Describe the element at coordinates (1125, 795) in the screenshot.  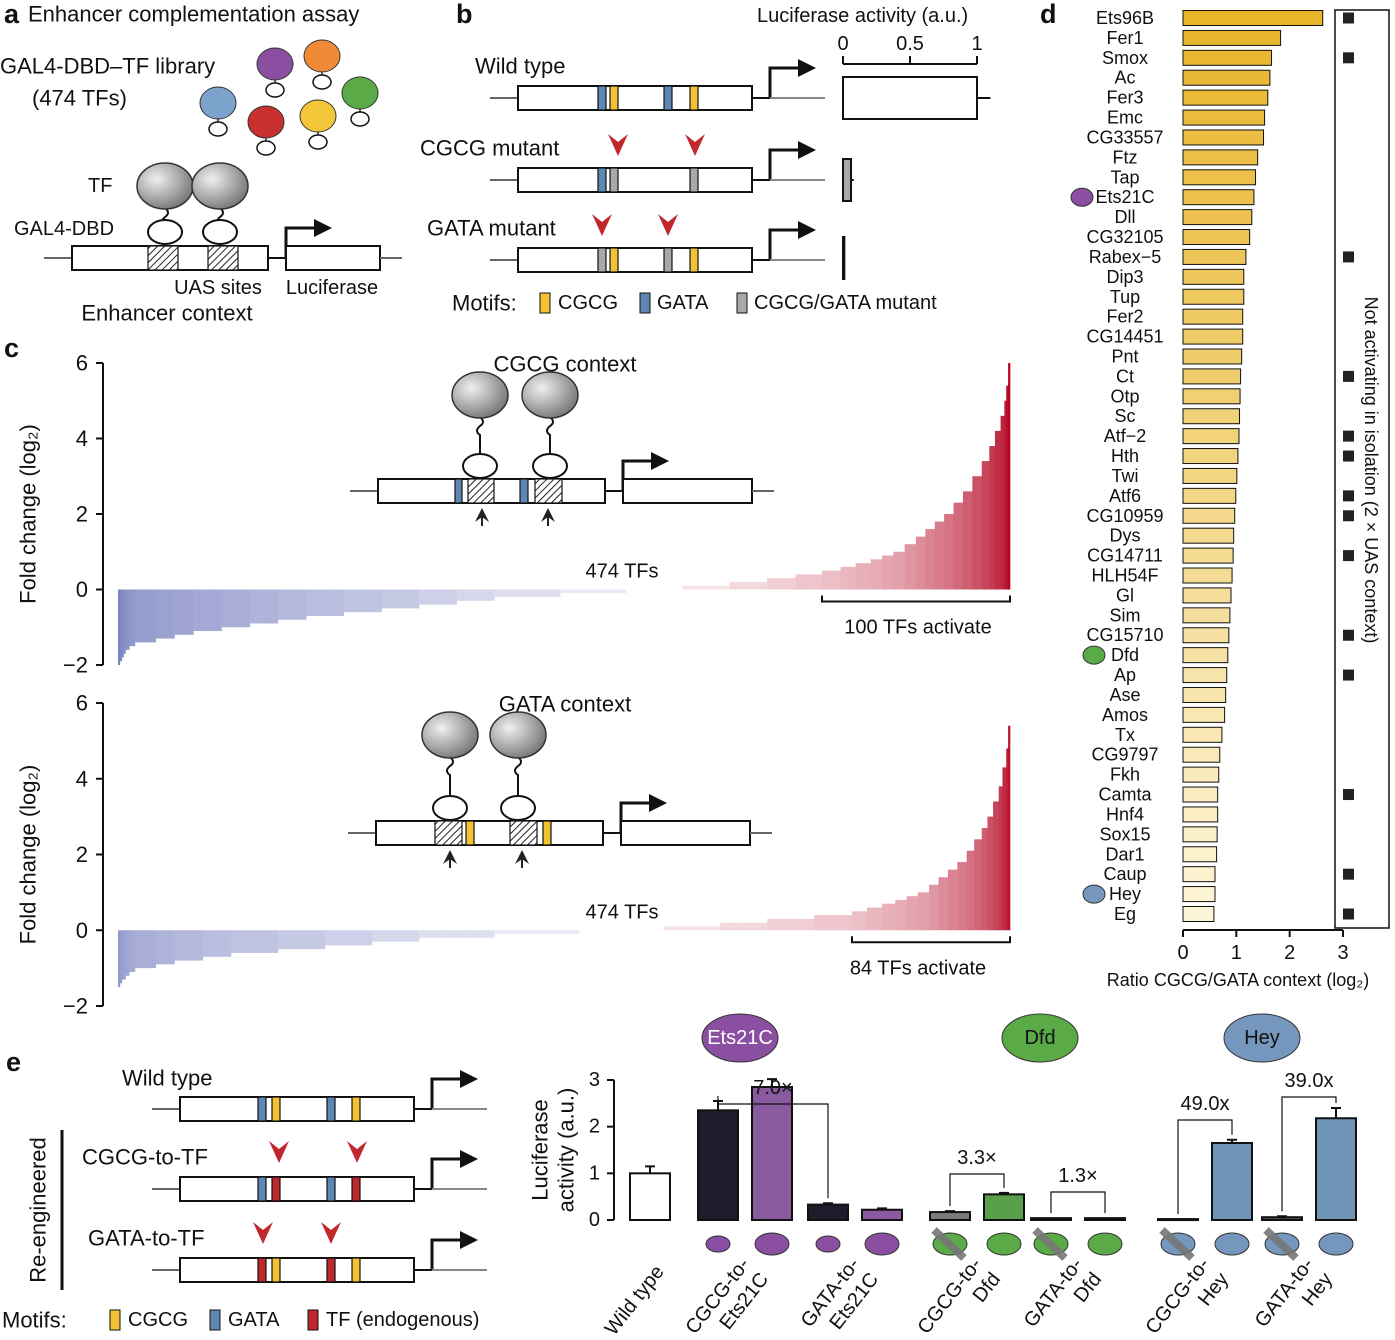
I see `category-label: Camta` at that location.